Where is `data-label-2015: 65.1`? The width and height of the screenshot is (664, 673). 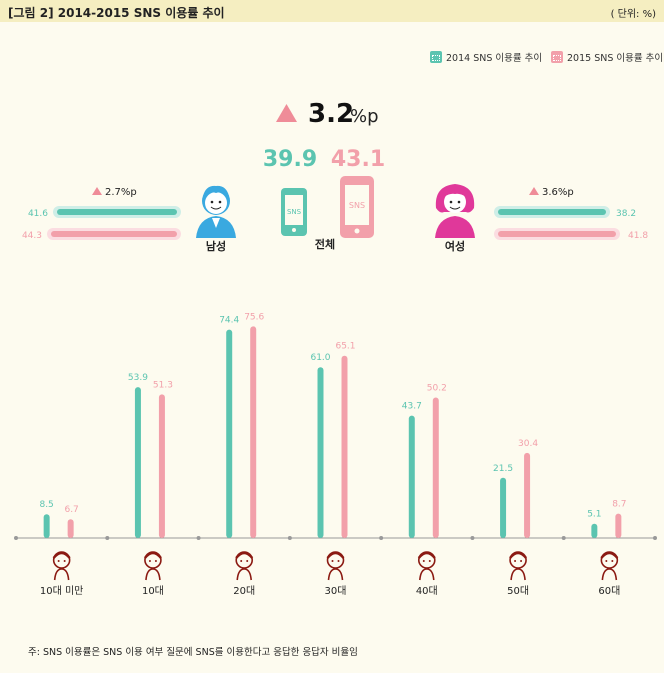
data-label-2015: 65.1 is located at coordinates (345, 347).